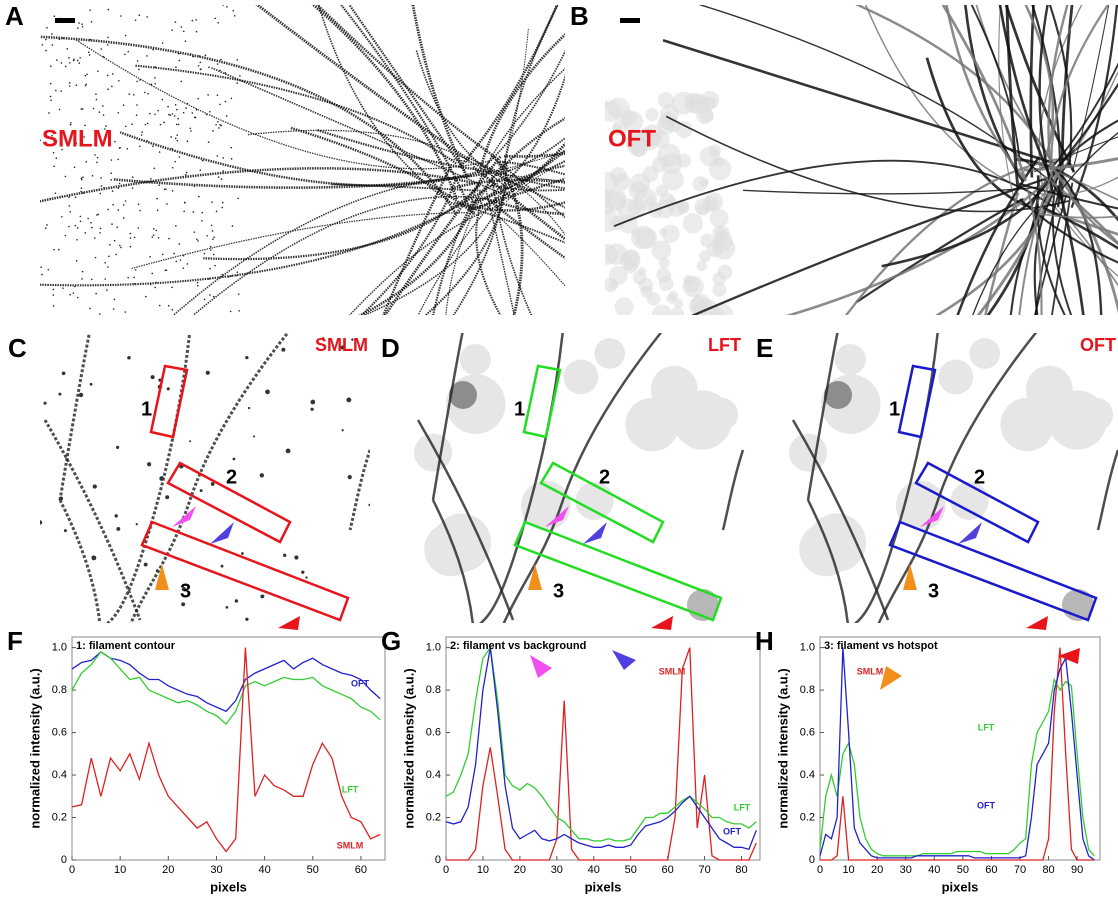 The image size is (1118, 901). I want to click on x-tick-label: 0, so click(72, 870).